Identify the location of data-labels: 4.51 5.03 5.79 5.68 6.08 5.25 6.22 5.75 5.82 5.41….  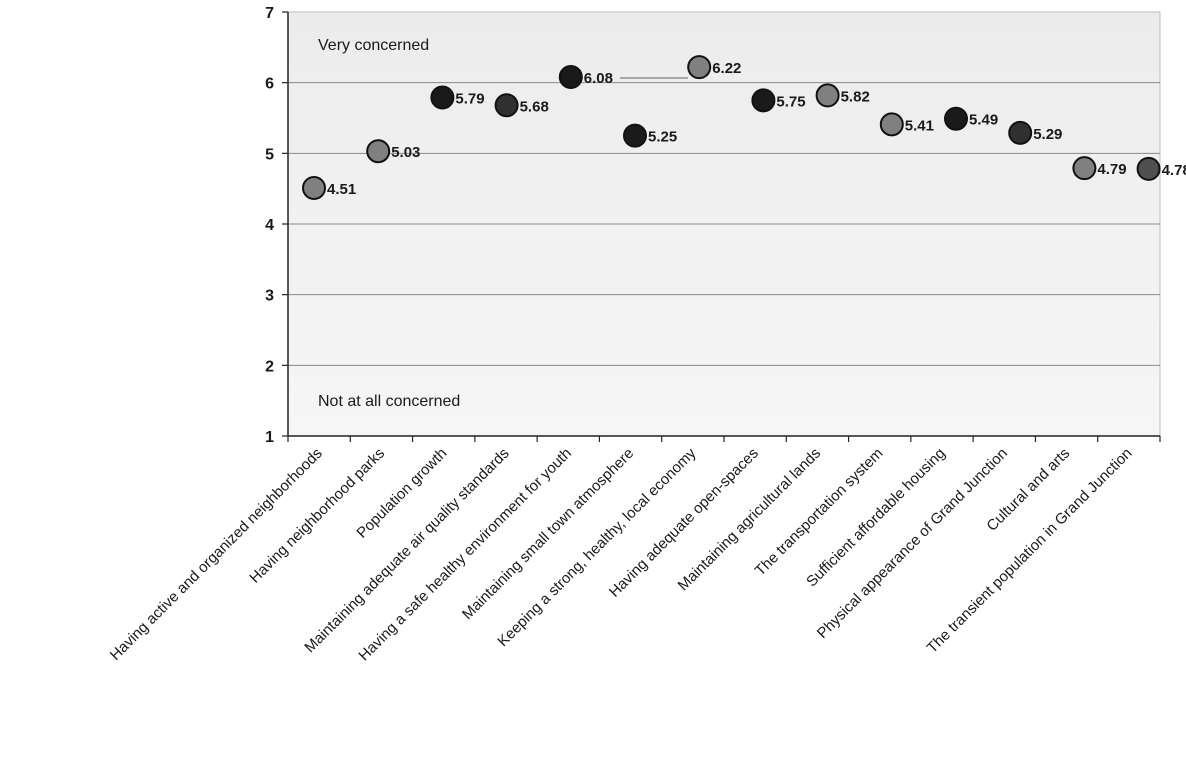
(756, 129).